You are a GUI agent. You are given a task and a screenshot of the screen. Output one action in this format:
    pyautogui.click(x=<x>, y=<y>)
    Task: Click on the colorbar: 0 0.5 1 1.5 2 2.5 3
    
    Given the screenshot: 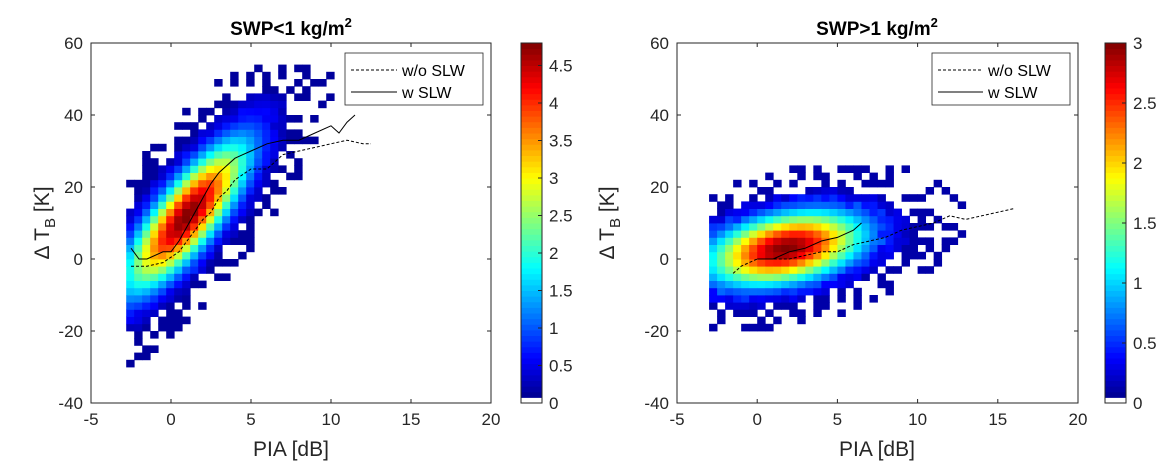 What is the action you would take?
    pyautogui.click(x=1130, y=223)
    